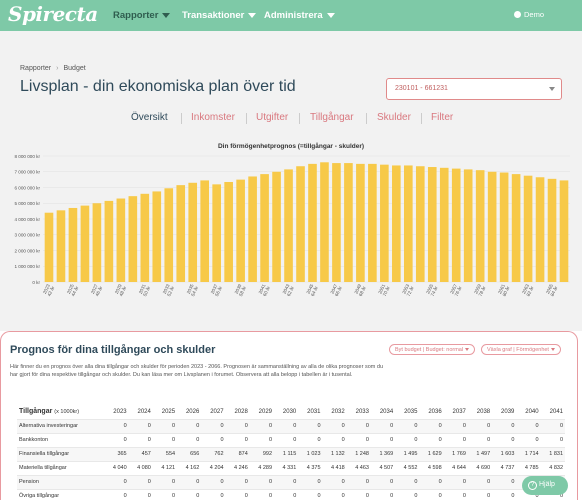  Describe the element at coordinates (291, 439) in the screenshot. I see `table-row: Bankkonton 0 0 0 0 0 0 0 0 0 0 0 0 0 0 0 0 0 0 0` at that location.